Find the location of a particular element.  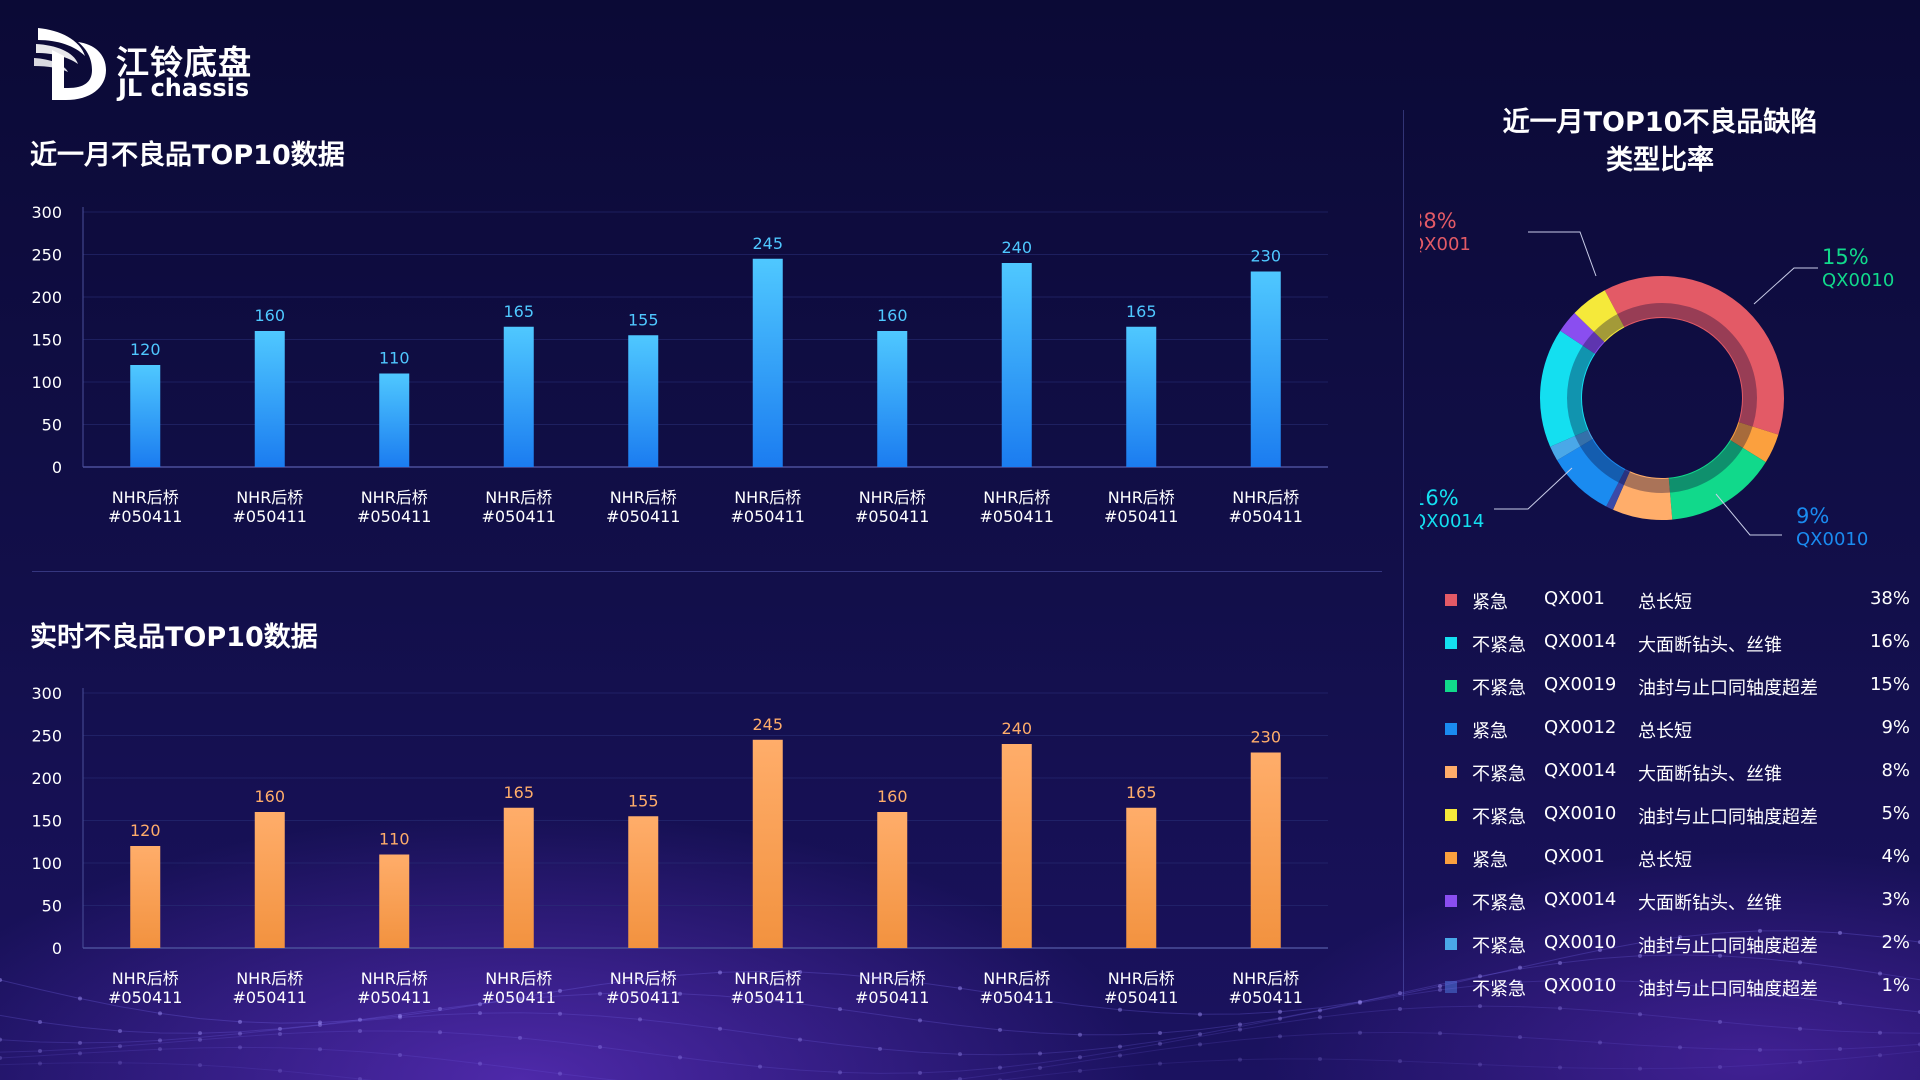

y-tick-label: 100 is located at coordinates (46, 863).